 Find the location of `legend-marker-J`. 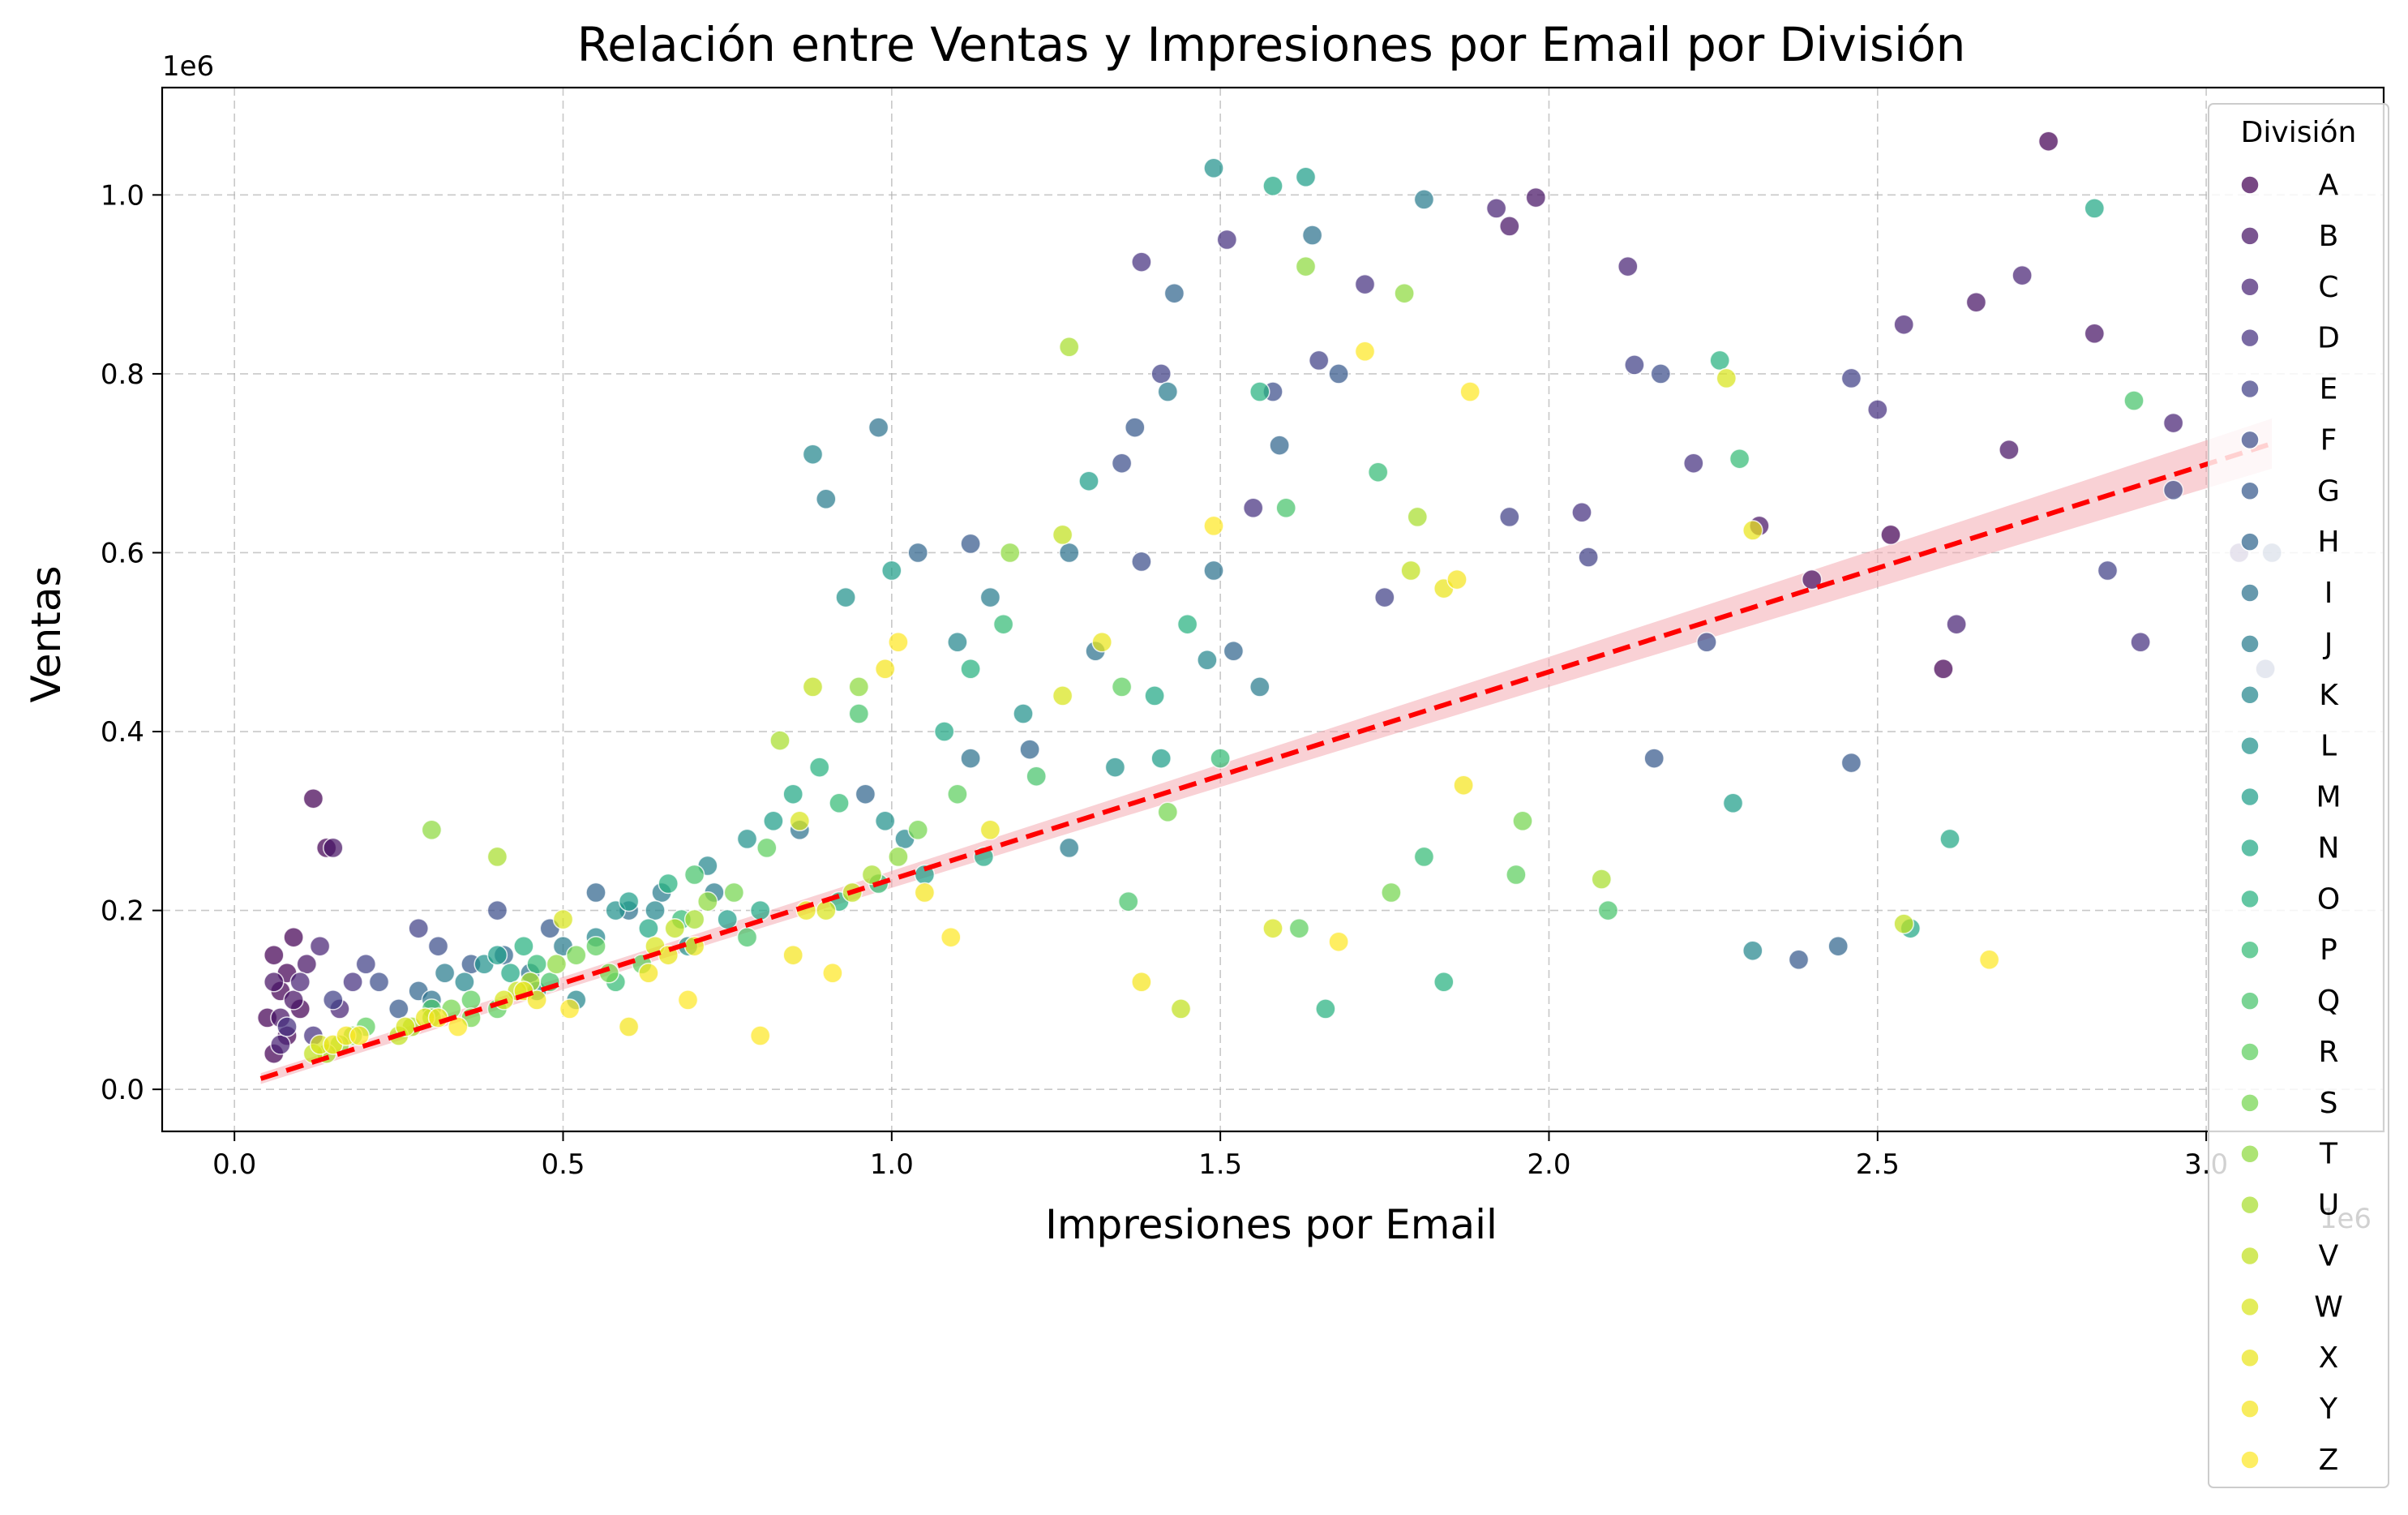

legend-marker-J is located at coordinates (2250, 644).